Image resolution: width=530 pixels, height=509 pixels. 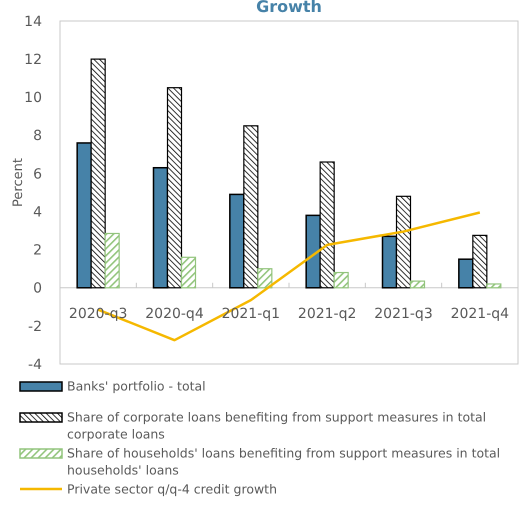 What do you see at coordinates (136, 386) in the screenshot?
I see `legend-label: Banks' portfolio - total` at bounding box center [136, 386].